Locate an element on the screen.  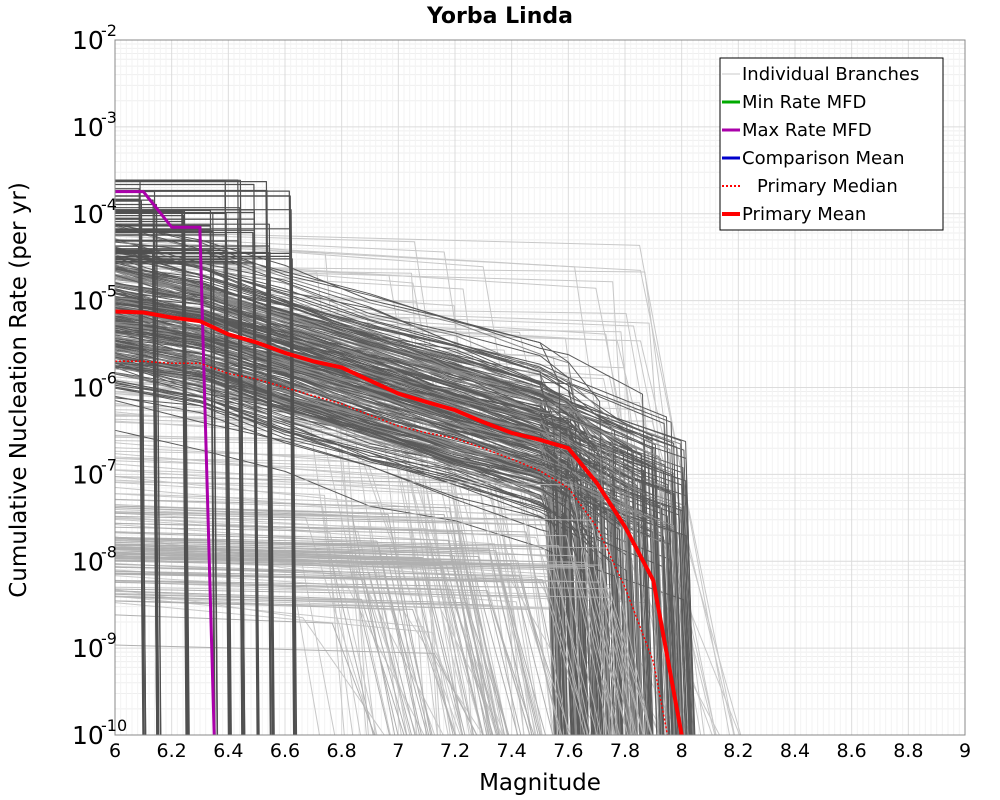
x-tick-labels: 6 6.2 6.4 6.6 6.8 7 7.2 7.4 7.6 7.8 8 8.2 8.4 8.6 8.8 9 is located at coordinates (540, 751).